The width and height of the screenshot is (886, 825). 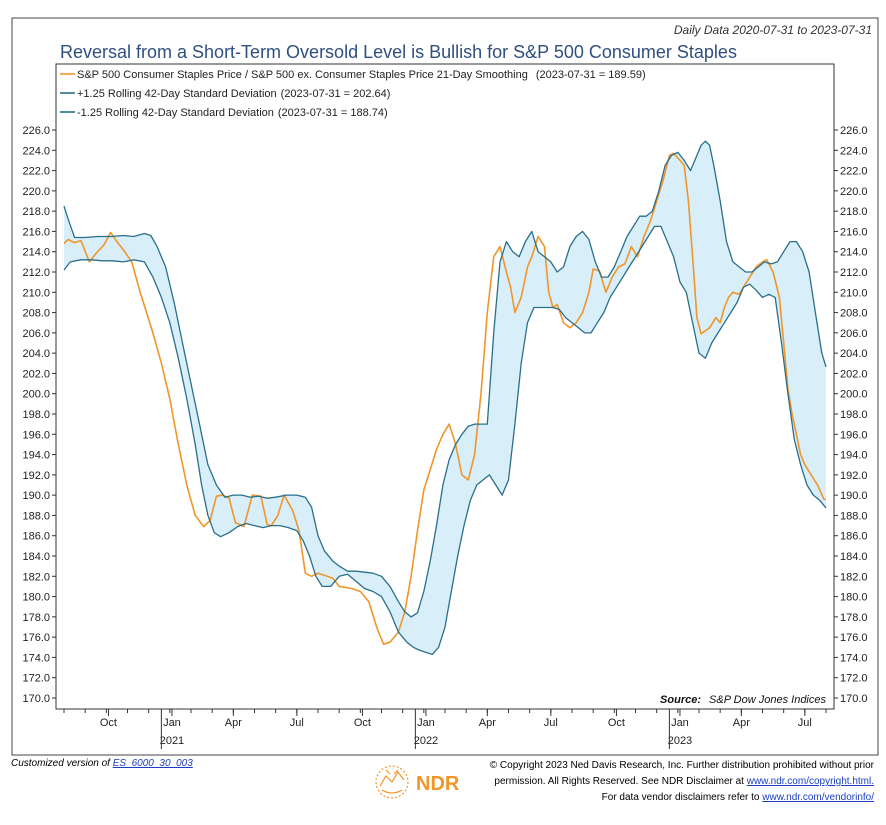 What do you see at coordinates (818, 797) in the screenshot?
I see `vendor-link: www.ndr.com/vendorinfo/` at bounding box center [818, 797].